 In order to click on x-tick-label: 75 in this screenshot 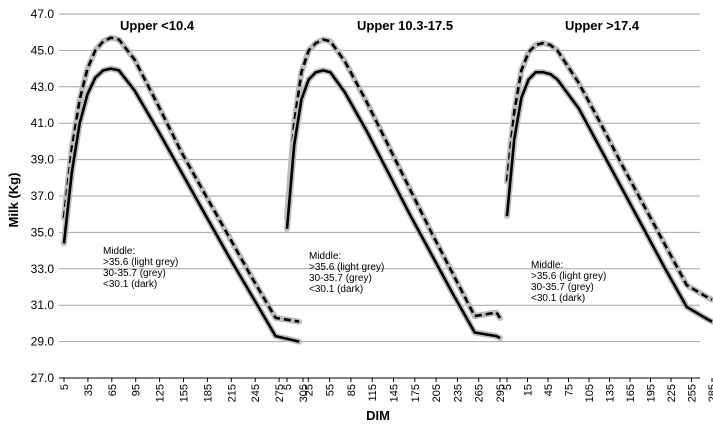, I will do `click(570, 390)`.